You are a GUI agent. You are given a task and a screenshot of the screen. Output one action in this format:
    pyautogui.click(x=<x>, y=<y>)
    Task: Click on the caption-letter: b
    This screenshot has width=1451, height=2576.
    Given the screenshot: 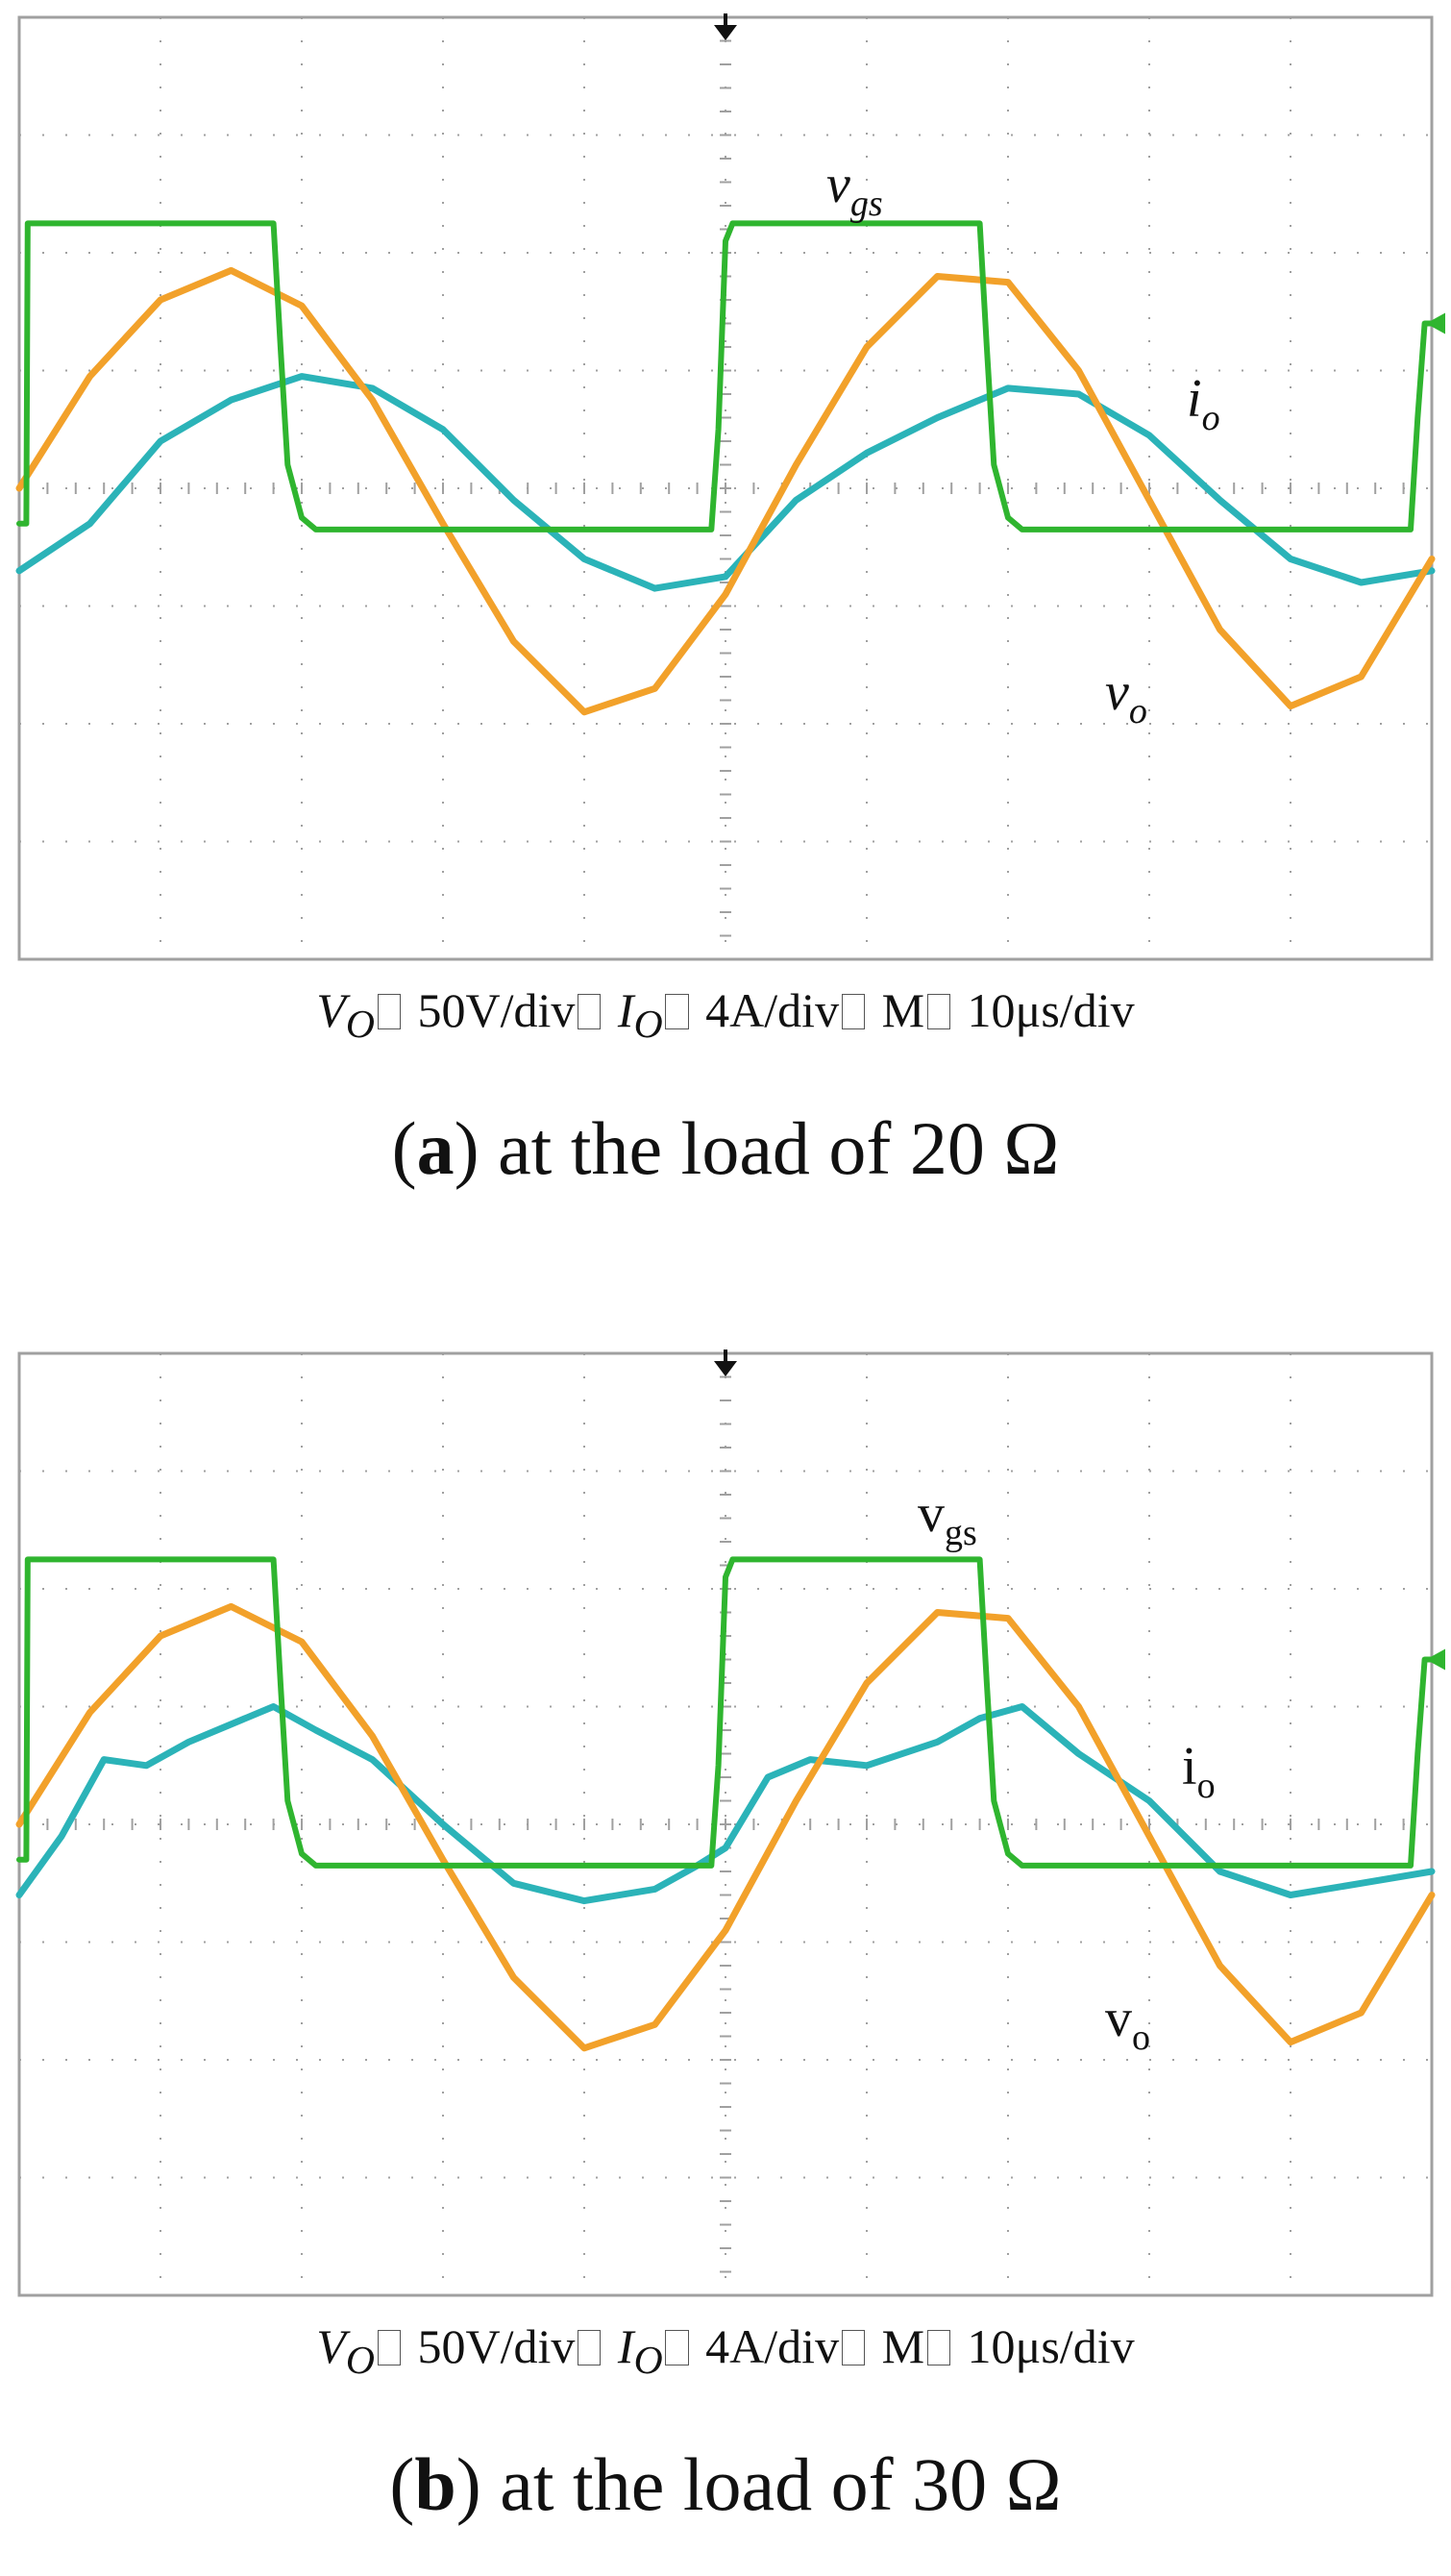 What is the action you would take?
    pyautogui.click(x=435, y=2484)
    